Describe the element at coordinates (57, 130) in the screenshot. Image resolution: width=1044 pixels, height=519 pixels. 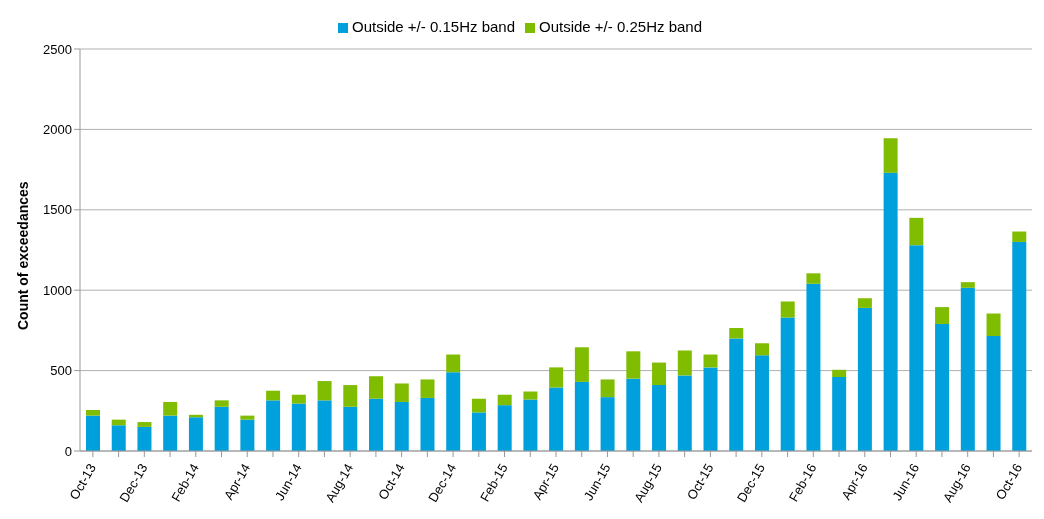
I see `y-tick-label: 2000` at that location.